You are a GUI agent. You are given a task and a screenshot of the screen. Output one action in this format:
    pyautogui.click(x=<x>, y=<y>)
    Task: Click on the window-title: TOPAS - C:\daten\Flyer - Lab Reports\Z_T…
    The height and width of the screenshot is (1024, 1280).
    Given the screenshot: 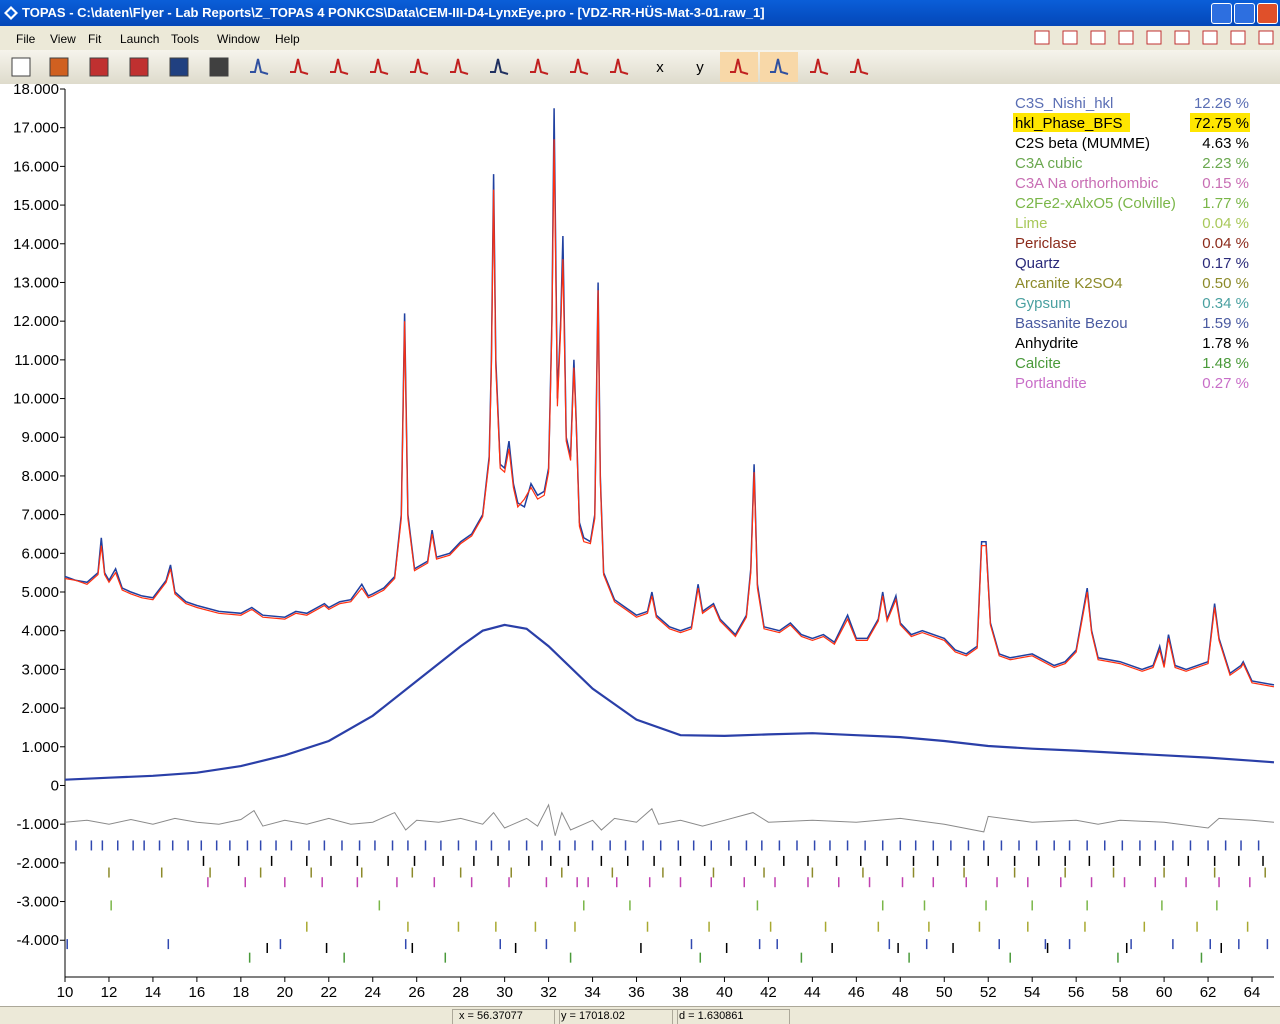 What is the action you would take?
    pyautogui.click(x=393, y=12)
    